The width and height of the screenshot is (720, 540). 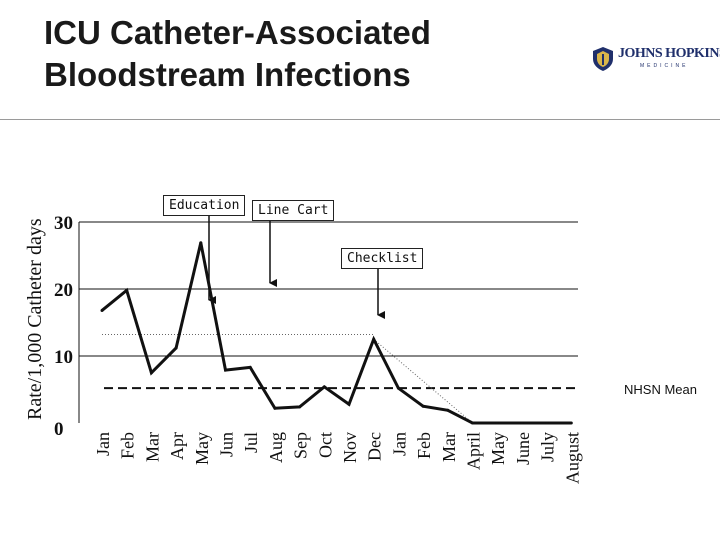 What do you see at coordinates (103, 444) in the screenshot?
I see `x-tick-0: Jan` at bounding box center [103, 444].